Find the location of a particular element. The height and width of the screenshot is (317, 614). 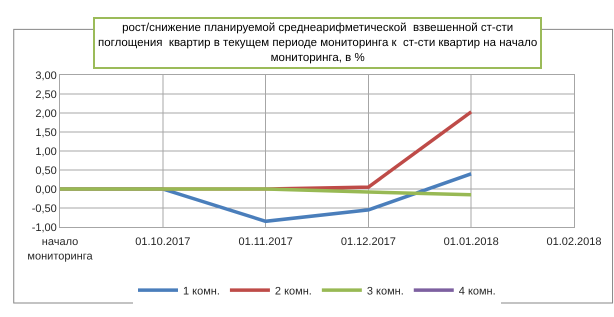

x-tick-label: начало мониторинга is located at coordinates (60, 249).